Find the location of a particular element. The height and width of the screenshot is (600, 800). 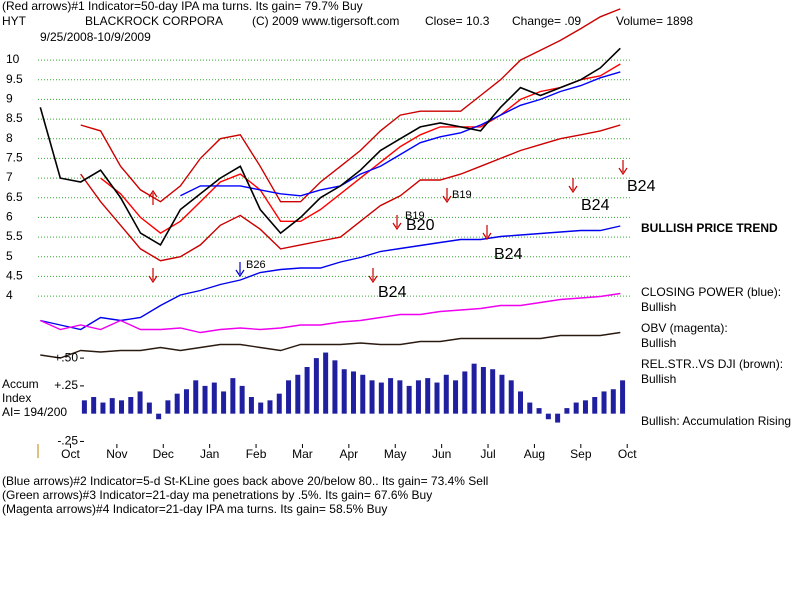

annotation: B19 is located at coordinates (462, 195).